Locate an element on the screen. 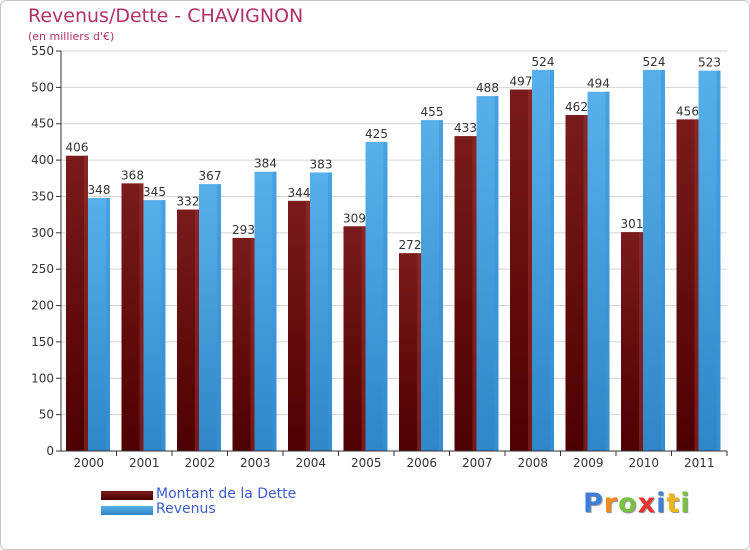 This screenshot has width=750, height=550. x-tick-label: 2004 is located at coordinates (310, 463).